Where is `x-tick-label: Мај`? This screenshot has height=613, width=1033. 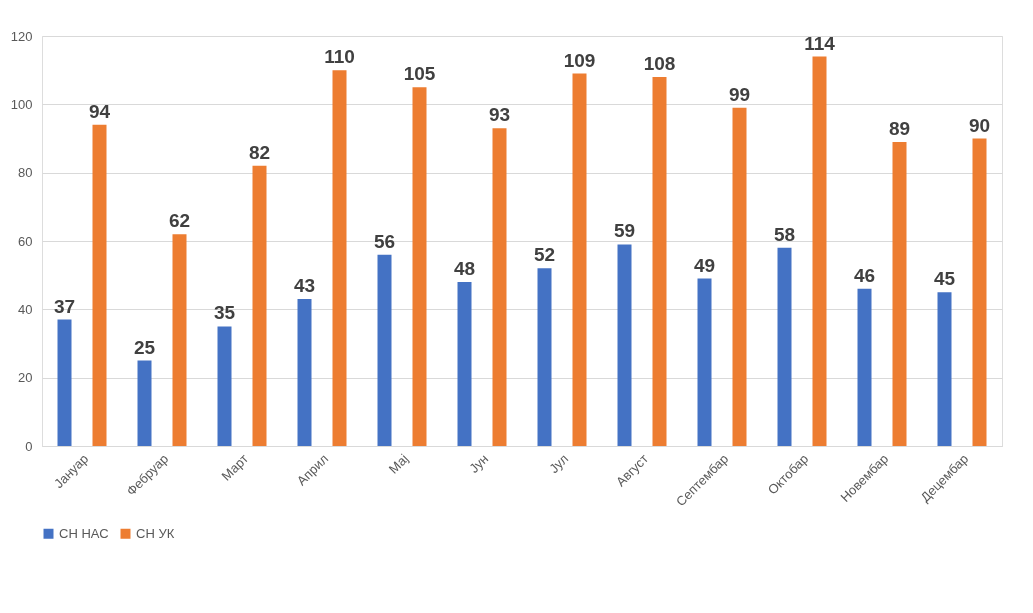
x-tick-label: Мај is located at coordinates (398, 464).